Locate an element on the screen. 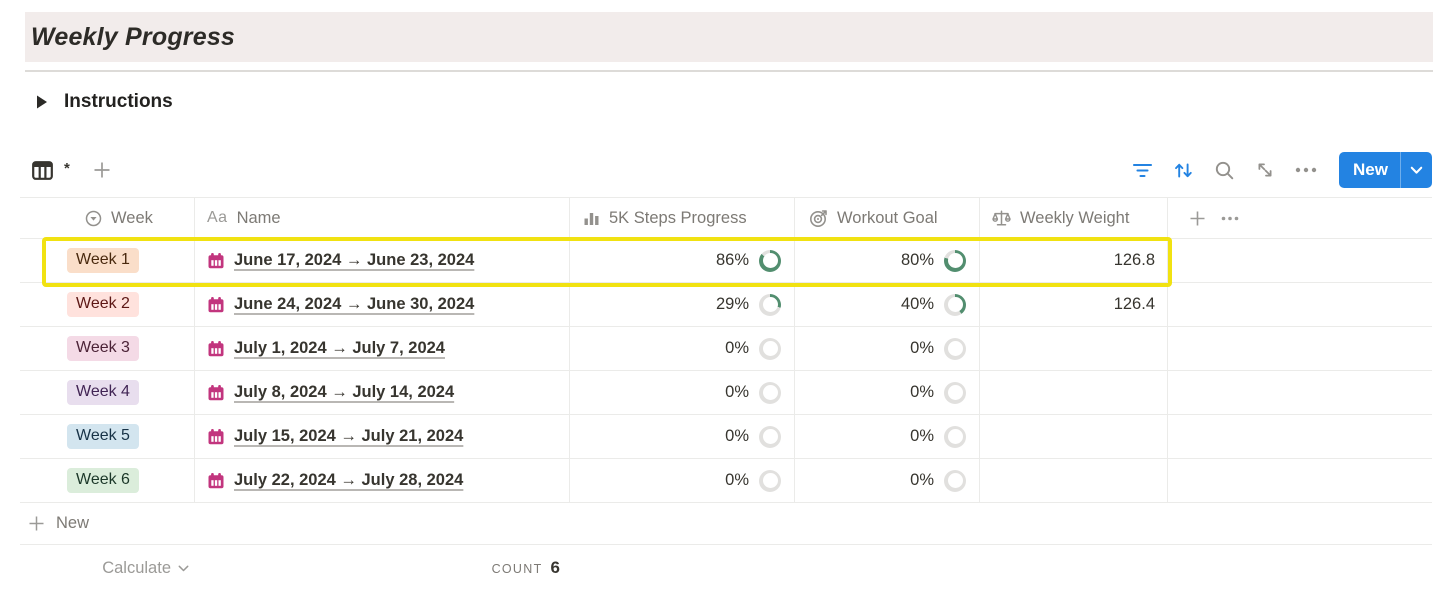  instructions-toggle: Instructions is located at coordinates (104, 102).